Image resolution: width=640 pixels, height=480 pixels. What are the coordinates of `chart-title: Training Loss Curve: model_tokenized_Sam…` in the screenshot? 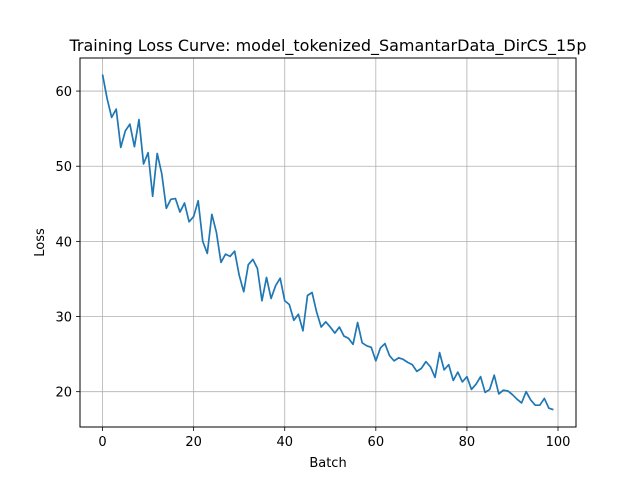 It's located at (327, 46).